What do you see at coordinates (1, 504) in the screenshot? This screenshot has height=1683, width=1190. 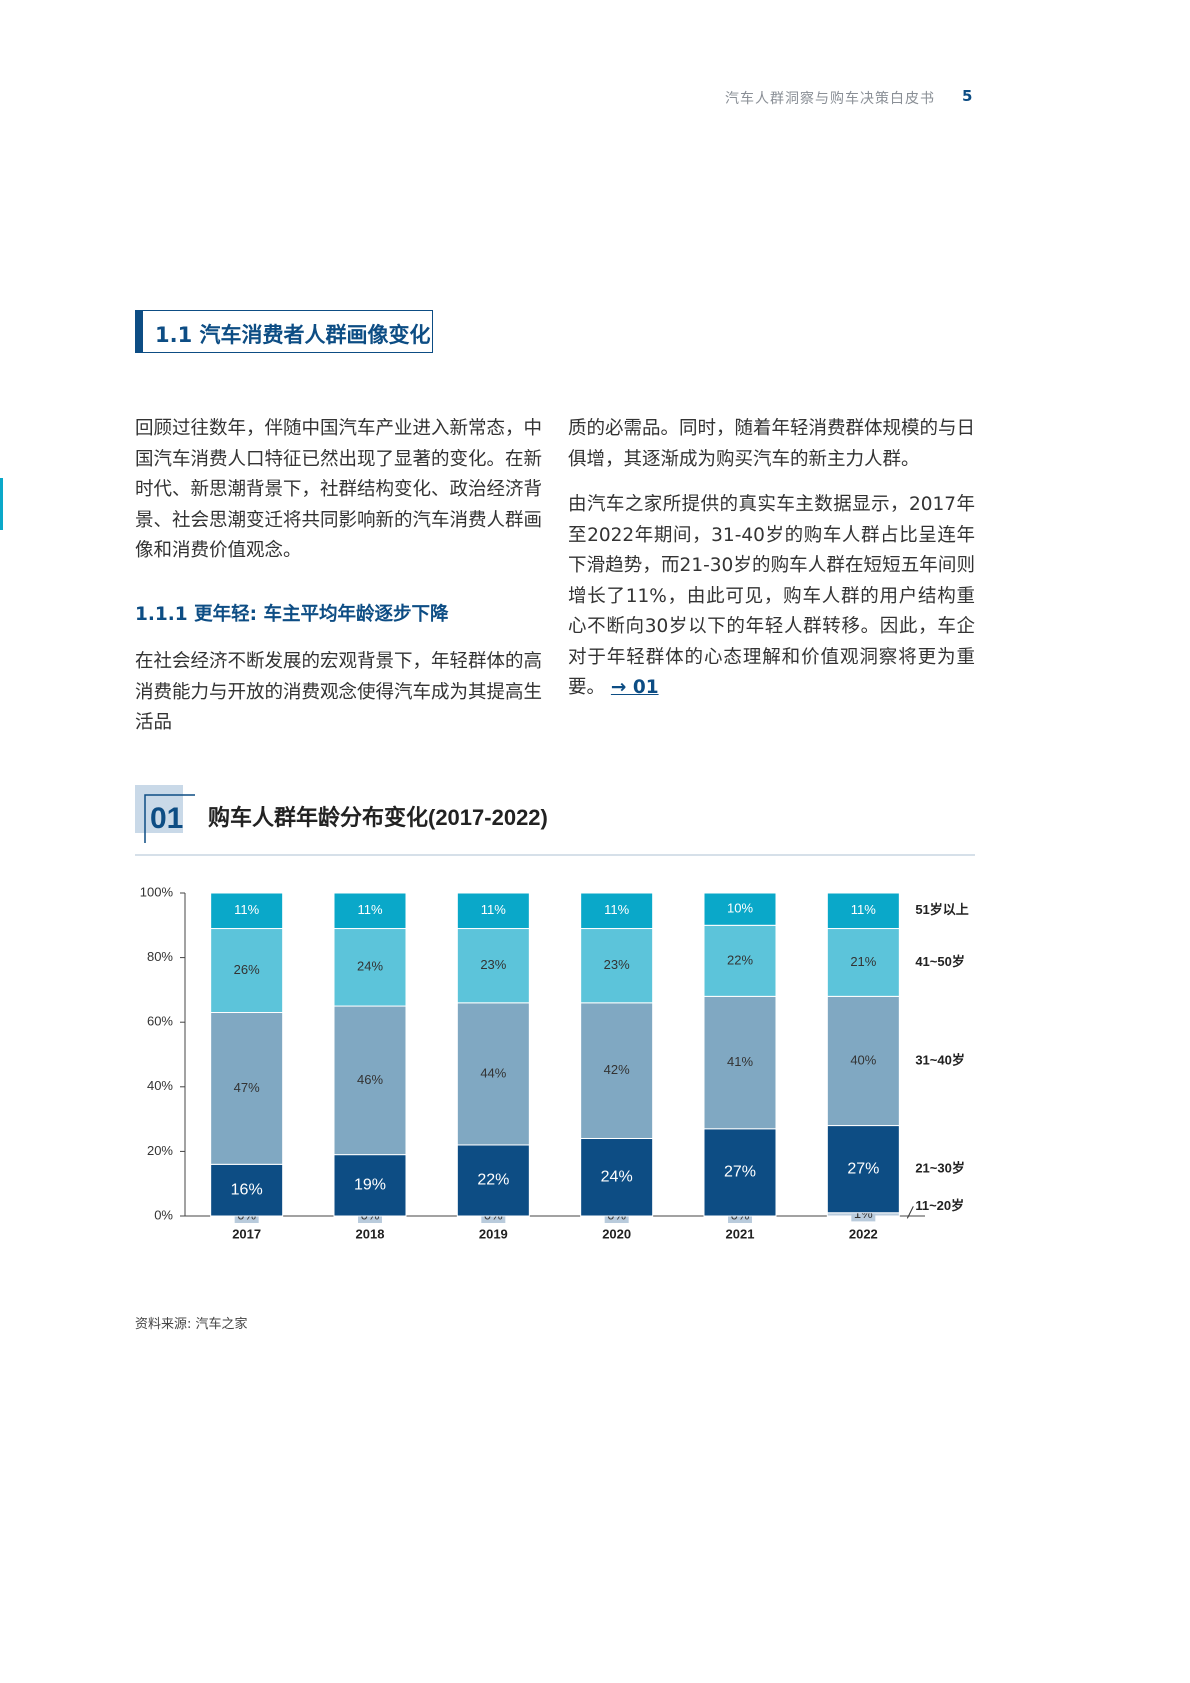 I see `edge-mark` at bounding box center [1, 504].